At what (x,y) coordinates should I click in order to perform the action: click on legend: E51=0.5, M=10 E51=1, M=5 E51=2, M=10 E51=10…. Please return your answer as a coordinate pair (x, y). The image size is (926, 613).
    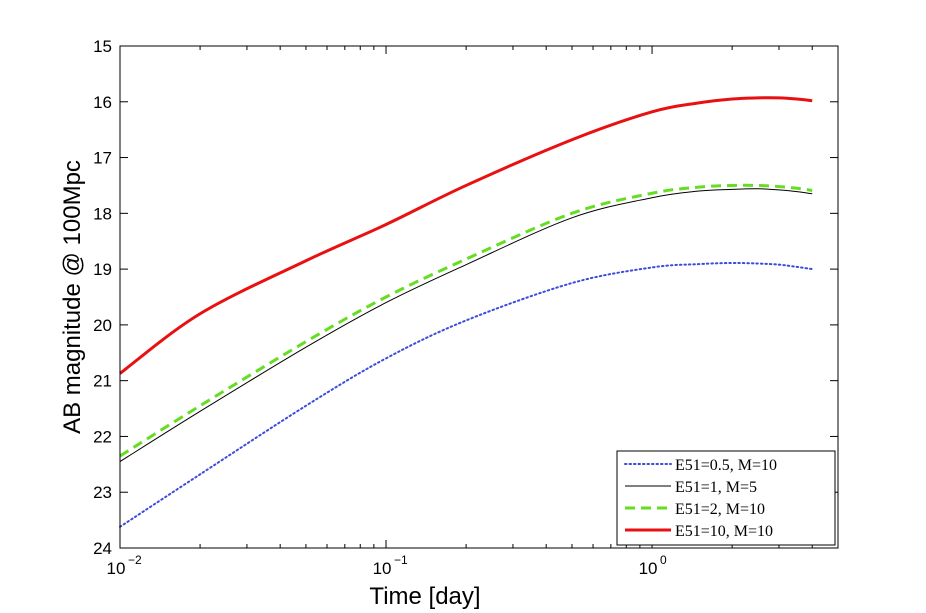
    Looking at the image, I should click on (726, 498).